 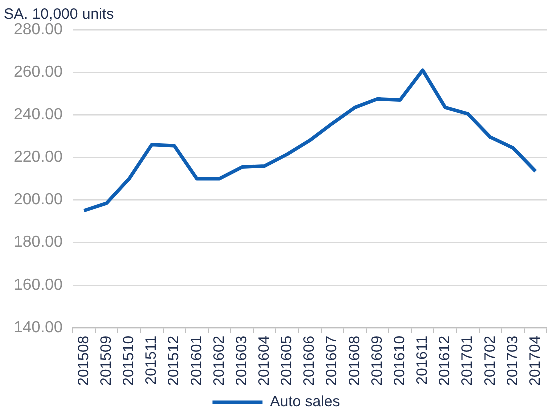 I want to click on x-tick-label: 201608, so click(x=355, y=361).